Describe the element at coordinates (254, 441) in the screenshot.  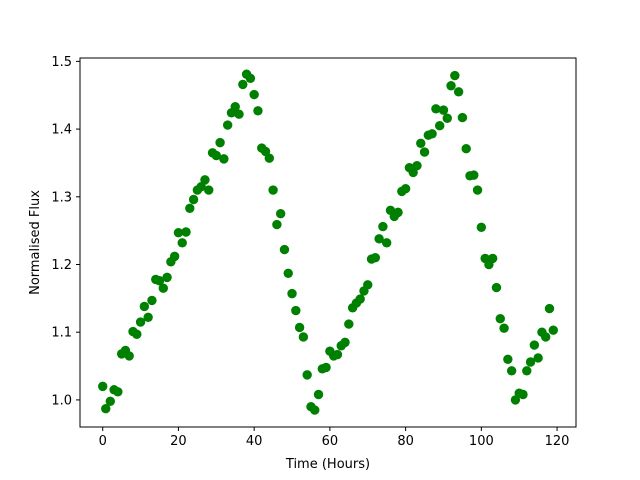
I see `x-tick-label: 40` at that location.